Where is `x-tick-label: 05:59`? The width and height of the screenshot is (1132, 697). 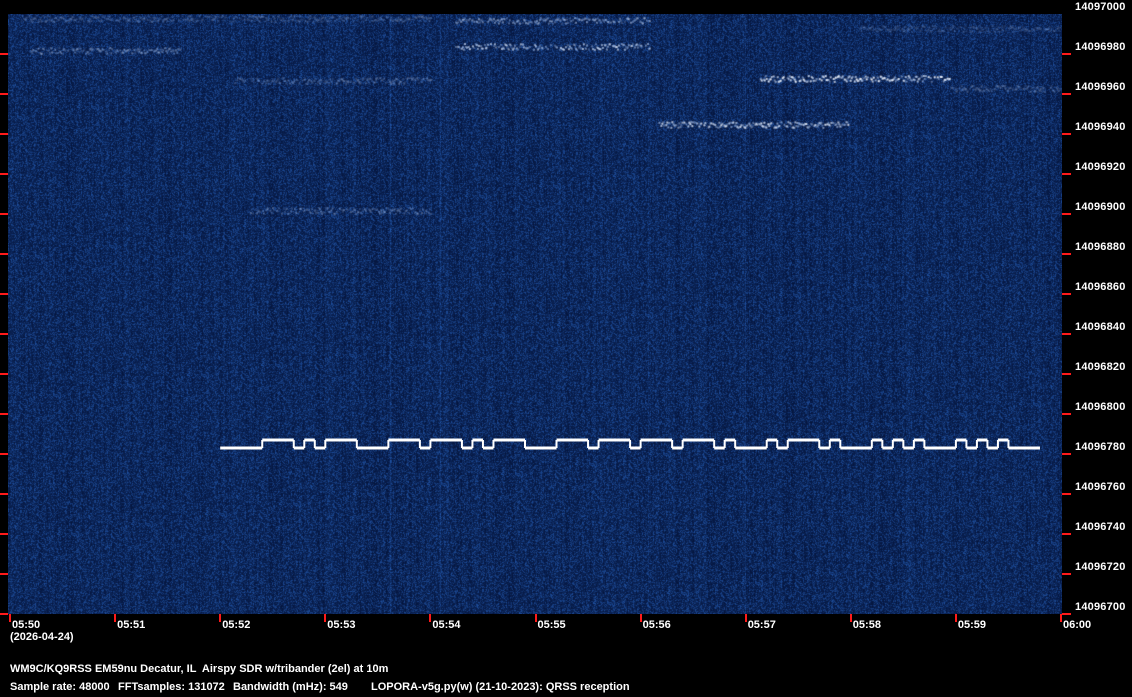 x-tick-label: 05:59 is located at coordinates (972, 625).